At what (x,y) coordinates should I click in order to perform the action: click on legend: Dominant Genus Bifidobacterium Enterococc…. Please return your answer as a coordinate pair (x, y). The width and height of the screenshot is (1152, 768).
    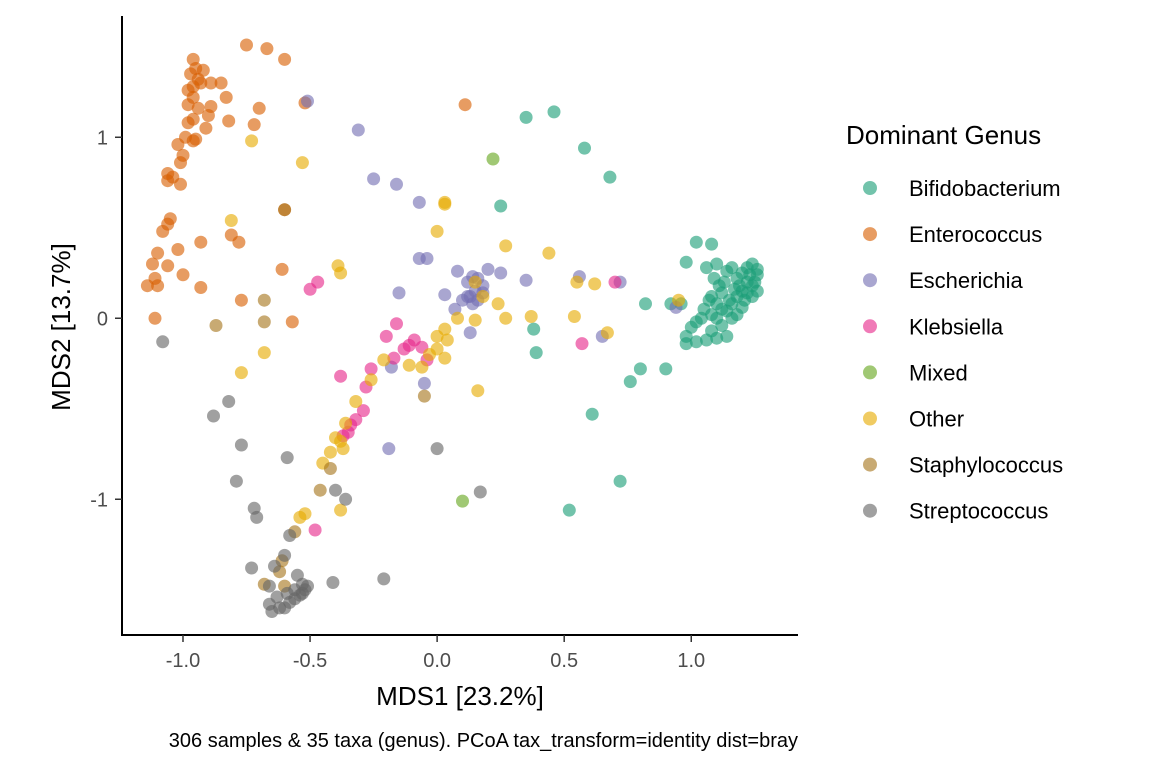
    Looking at the image, I should click on (954, 322).